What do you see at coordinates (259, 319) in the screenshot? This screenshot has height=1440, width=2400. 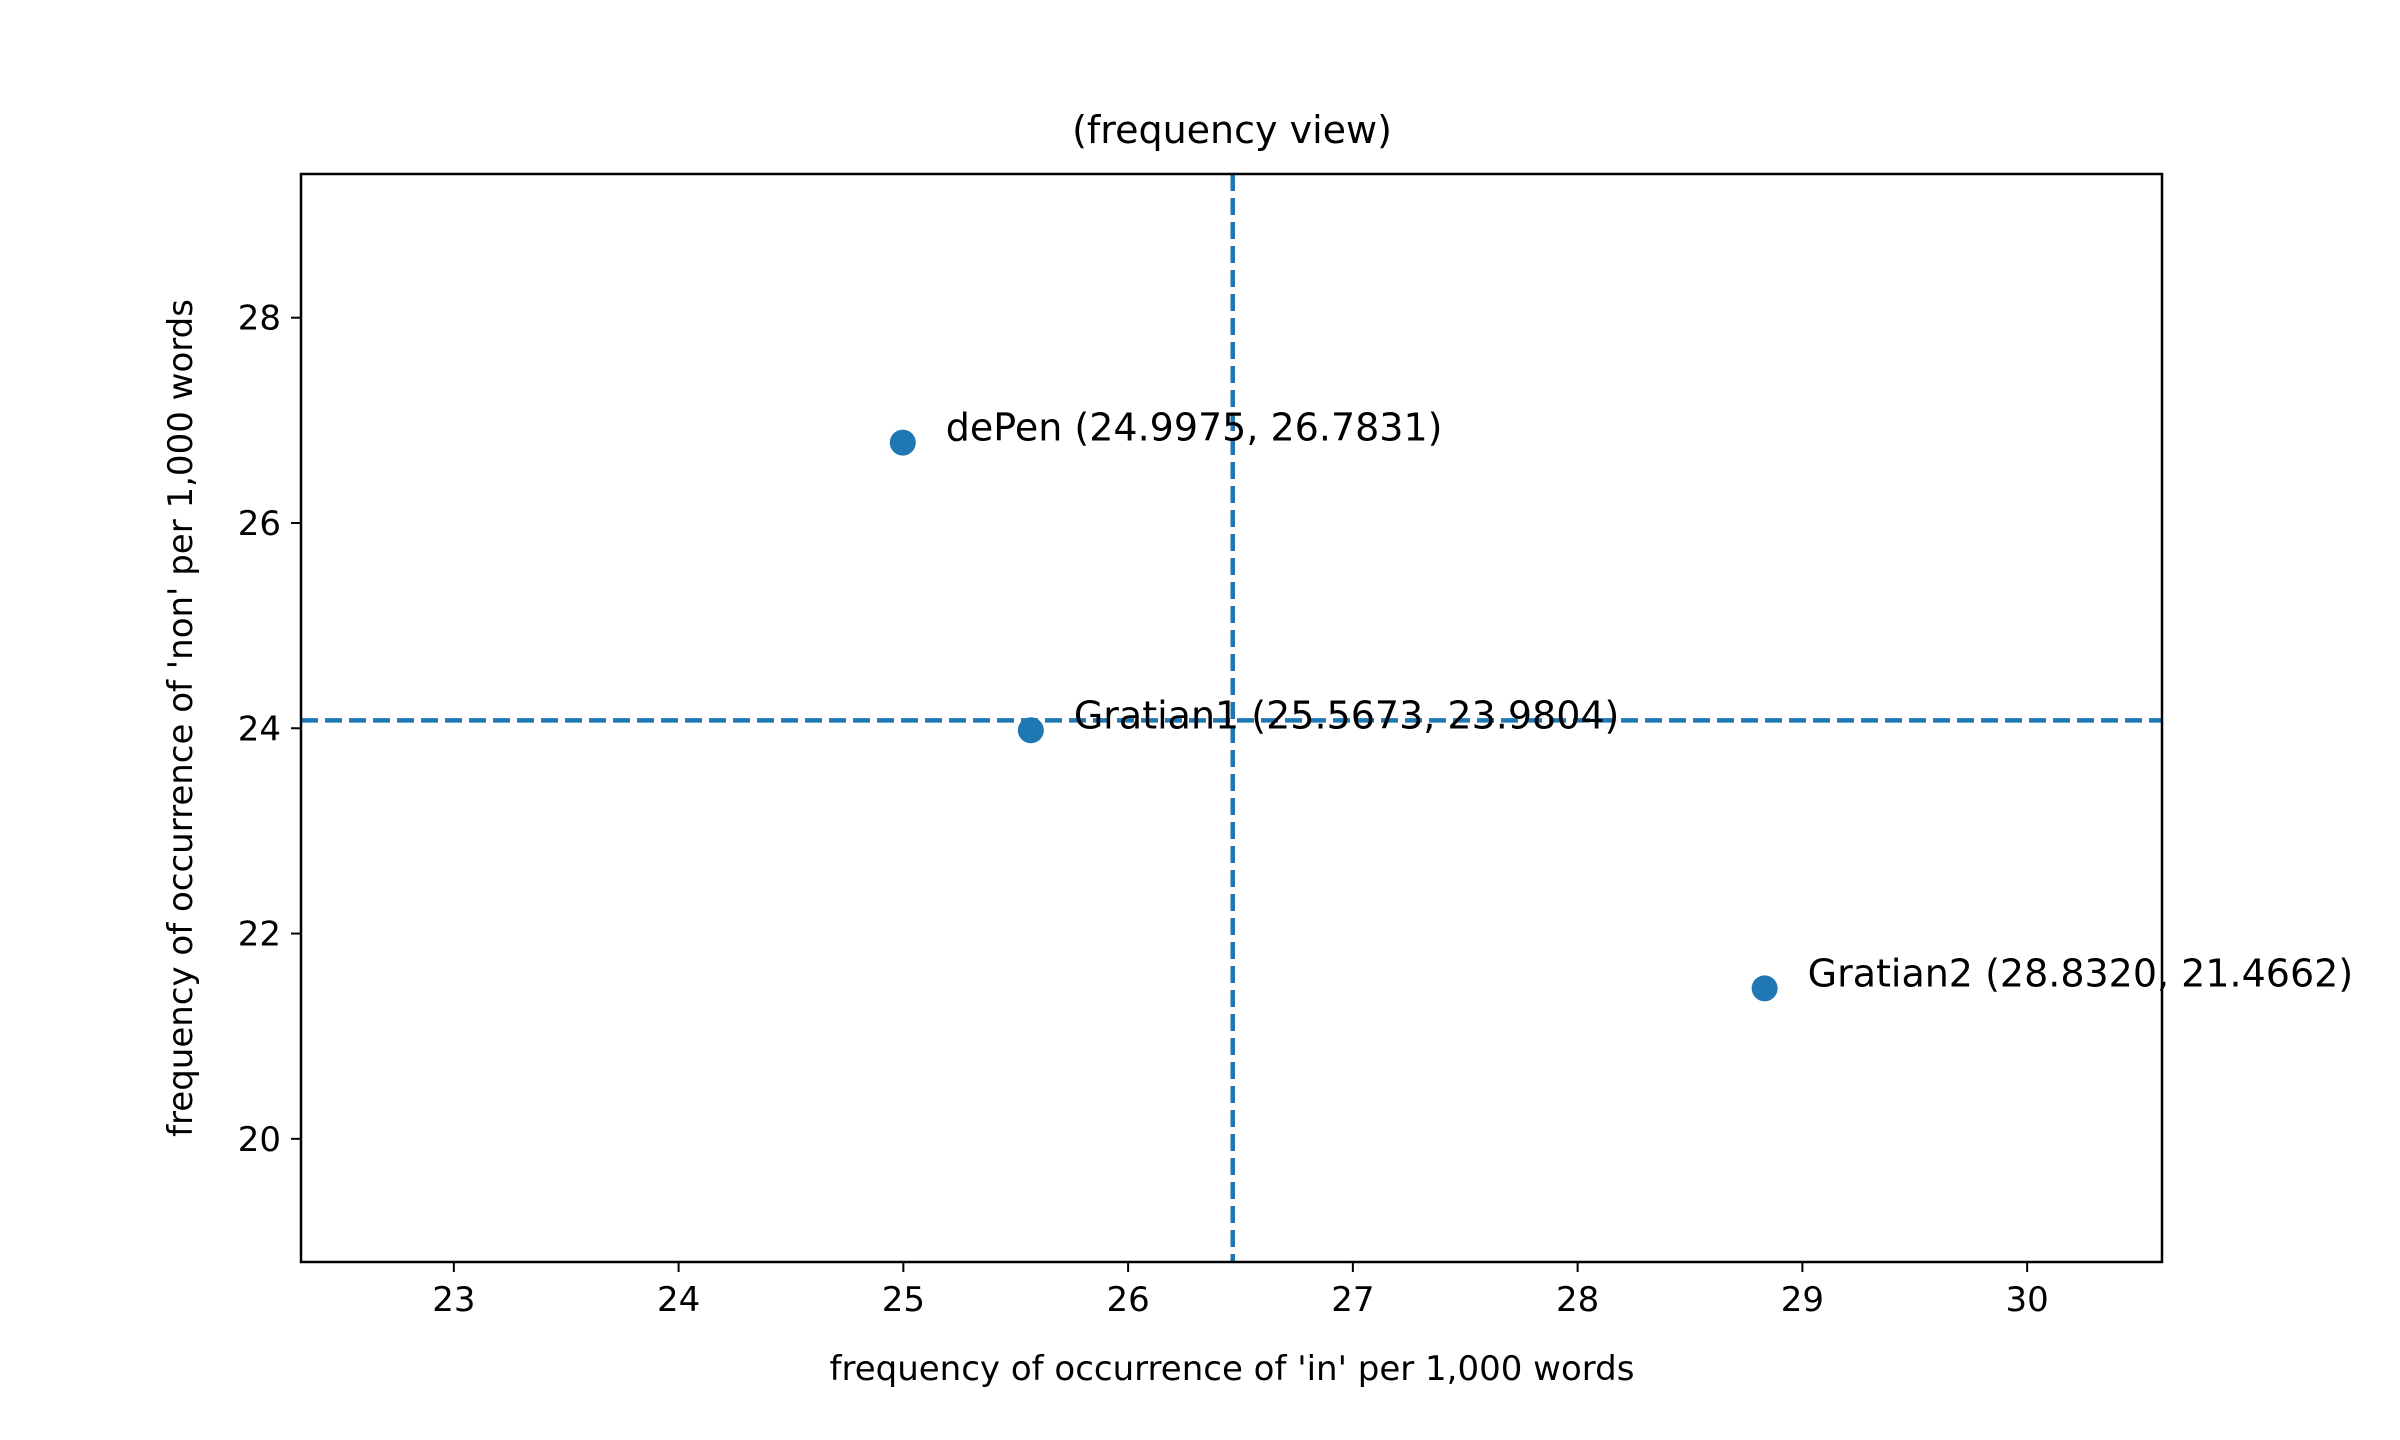 I see `y-tick-label: 28` at bounding box center [259, 319].